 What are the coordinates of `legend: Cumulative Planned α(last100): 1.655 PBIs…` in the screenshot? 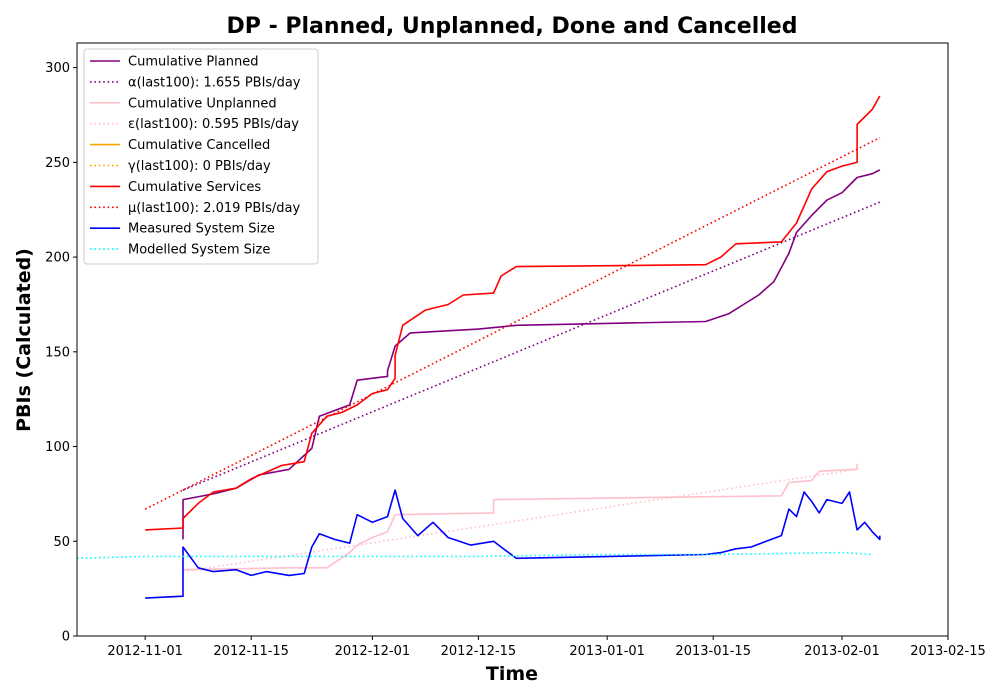 It's located at (201, 156).